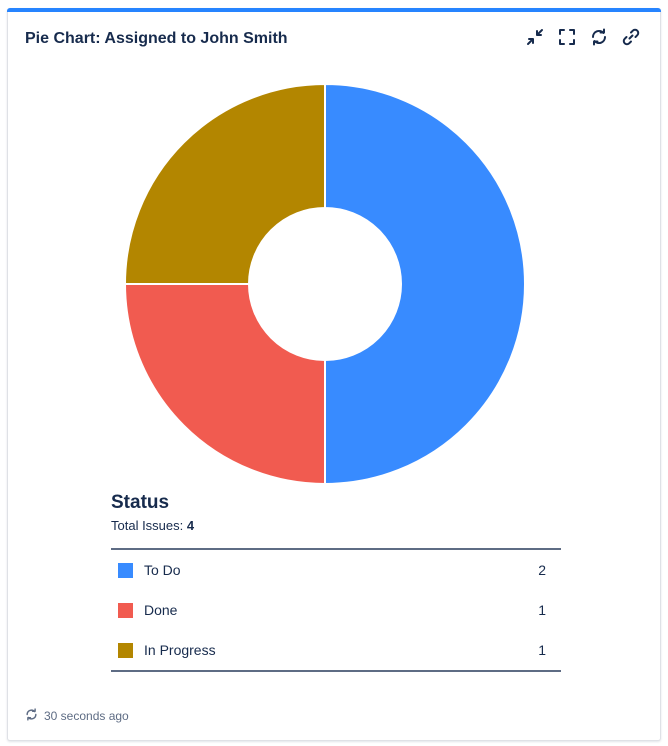  I want to click on fullscreen-button, so click(567, 39).